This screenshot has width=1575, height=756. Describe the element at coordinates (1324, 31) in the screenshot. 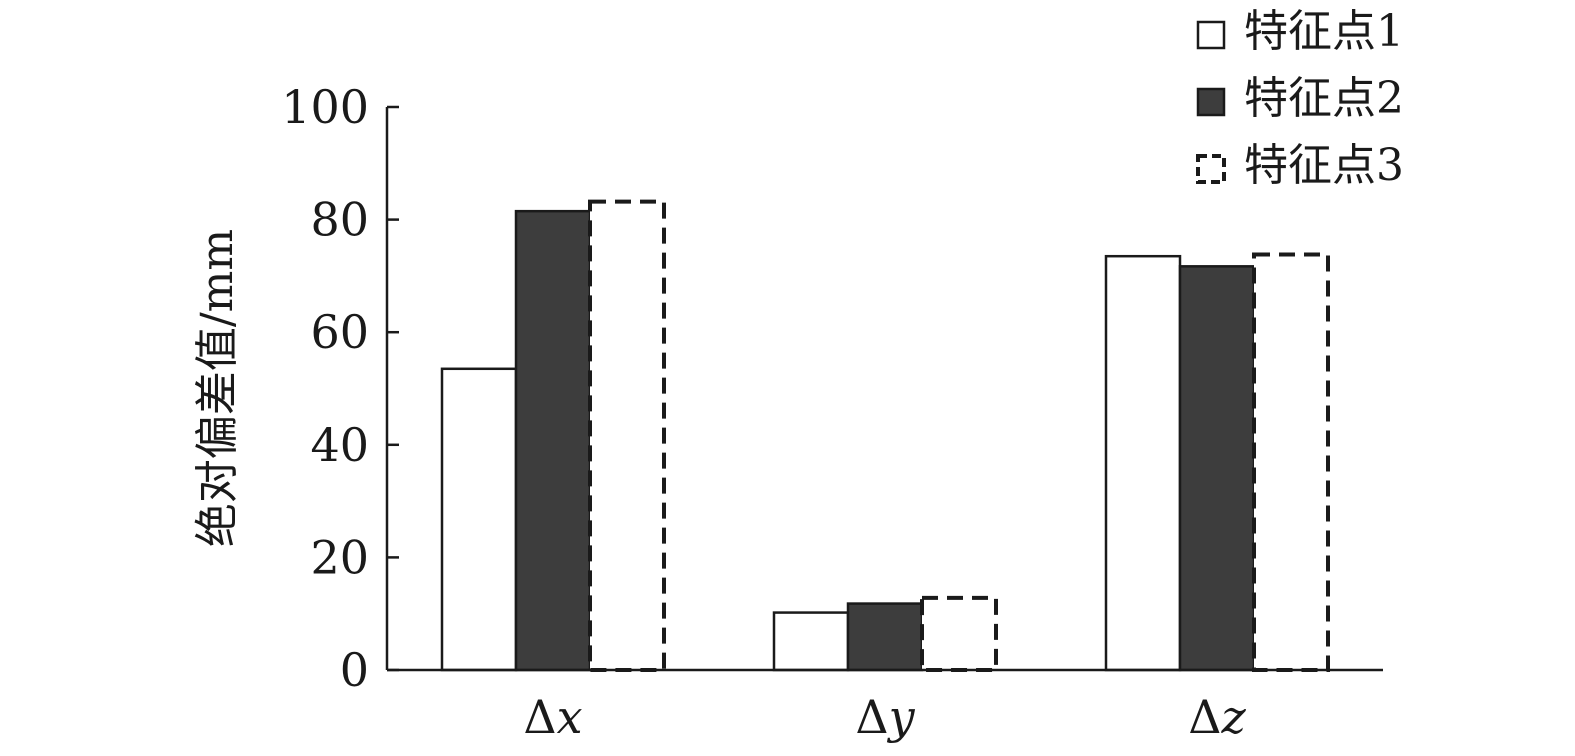

I see `legend-label-1: 特征点1` at that location.